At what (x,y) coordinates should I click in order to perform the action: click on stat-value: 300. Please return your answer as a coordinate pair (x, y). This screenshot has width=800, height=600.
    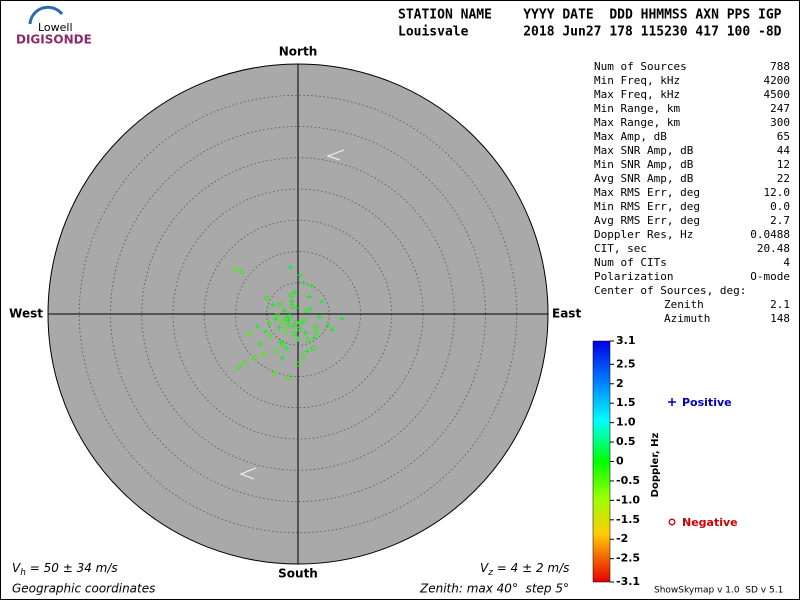
    Looking at the image, I should click on (780, 122).